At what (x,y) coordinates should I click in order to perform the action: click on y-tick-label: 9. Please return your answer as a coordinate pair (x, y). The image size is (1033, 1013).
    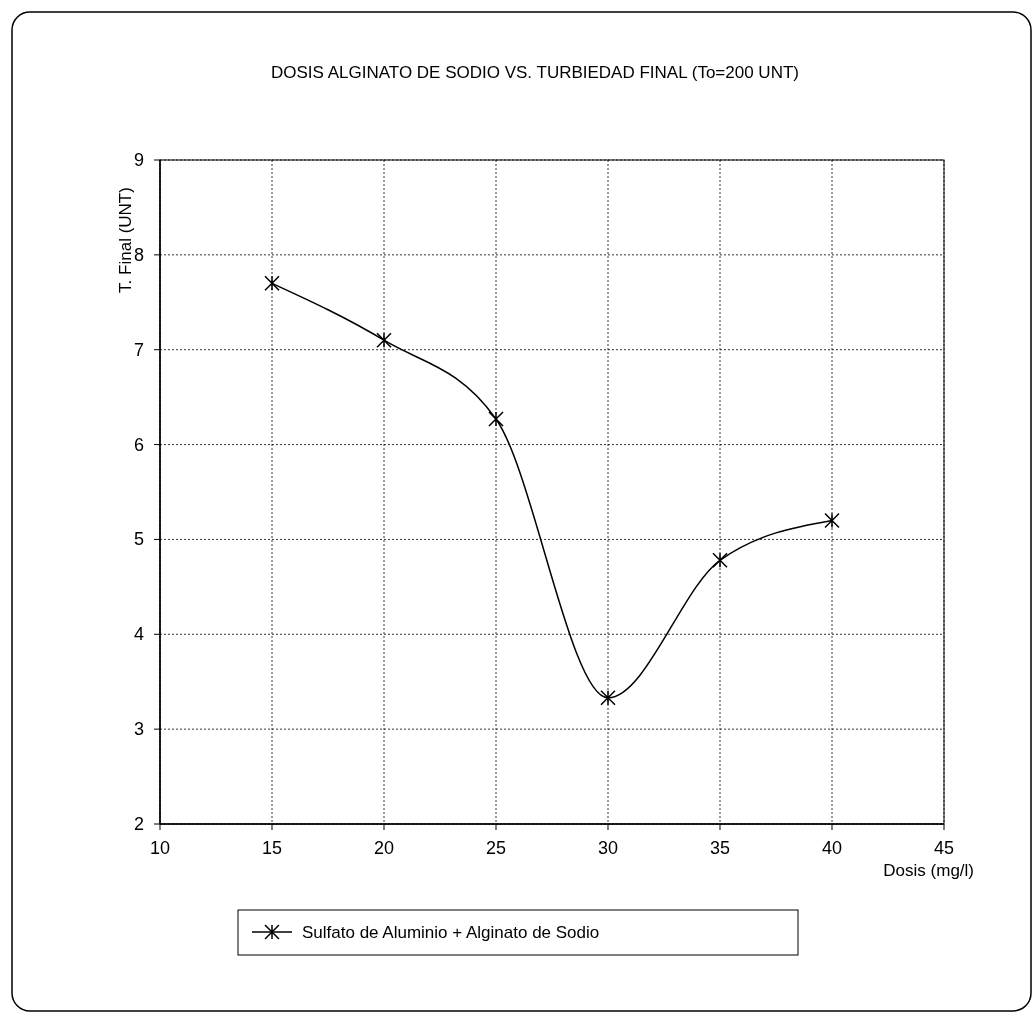
    Looking at the image, I should click on (138, 160).